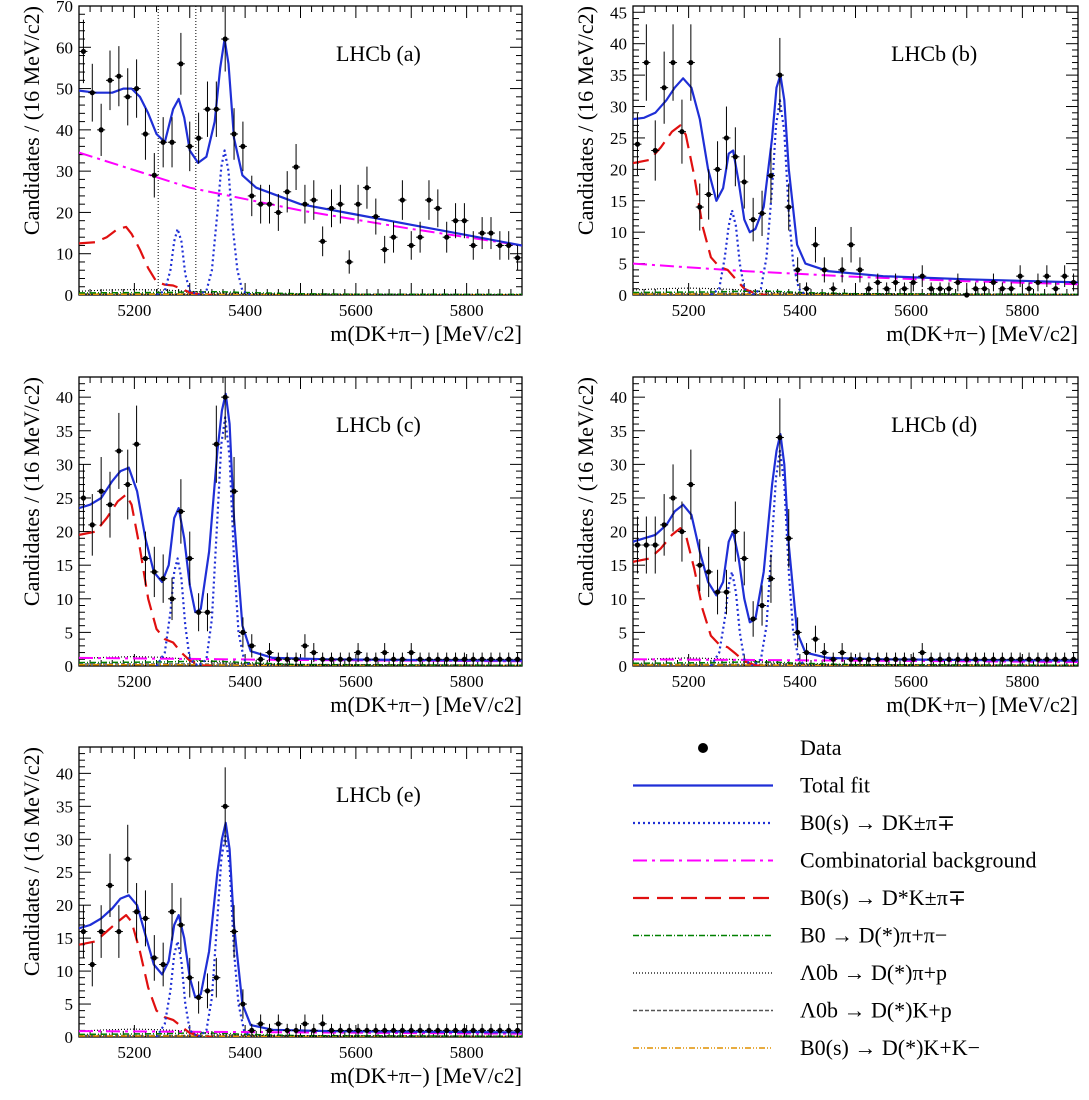 The height and width of the screenshot is (1100, 1089). I want to click on series-b0-d-pi-pi, so click(300, 663).